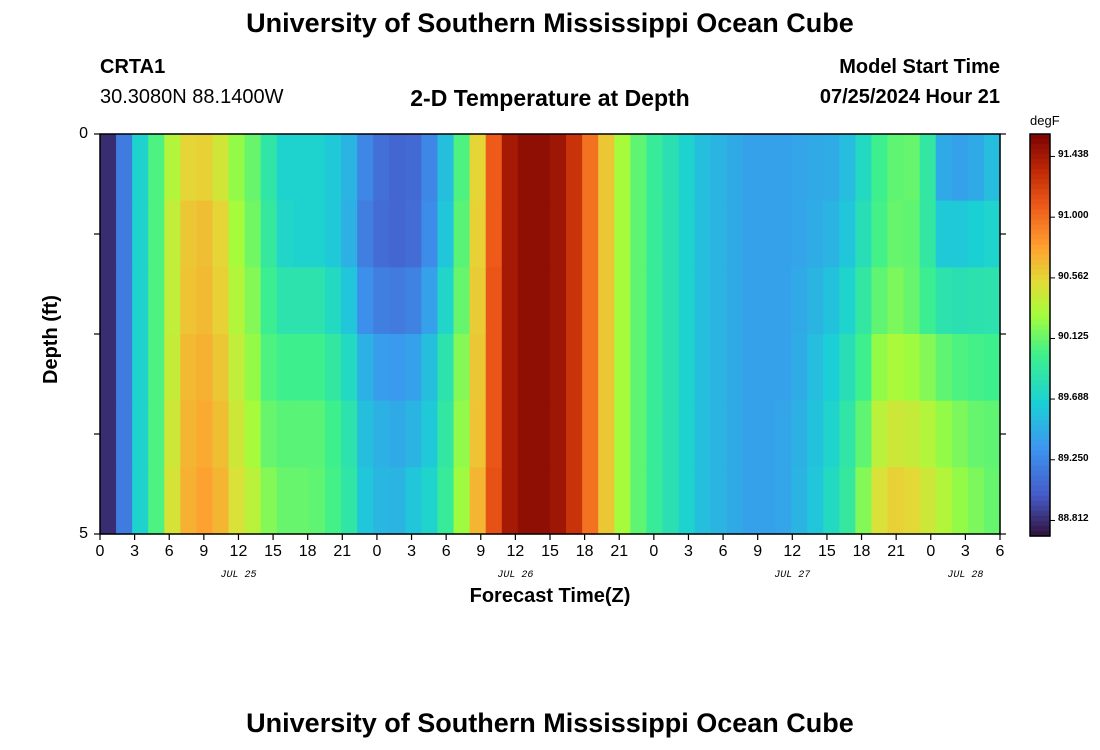 Image resolution: width=1100 pixels, height=750 pixels. Describe the element at coordinates (909, 97) in the screenshot. I see `model-start-time: 07/25/2024 Hour 21` at that location.